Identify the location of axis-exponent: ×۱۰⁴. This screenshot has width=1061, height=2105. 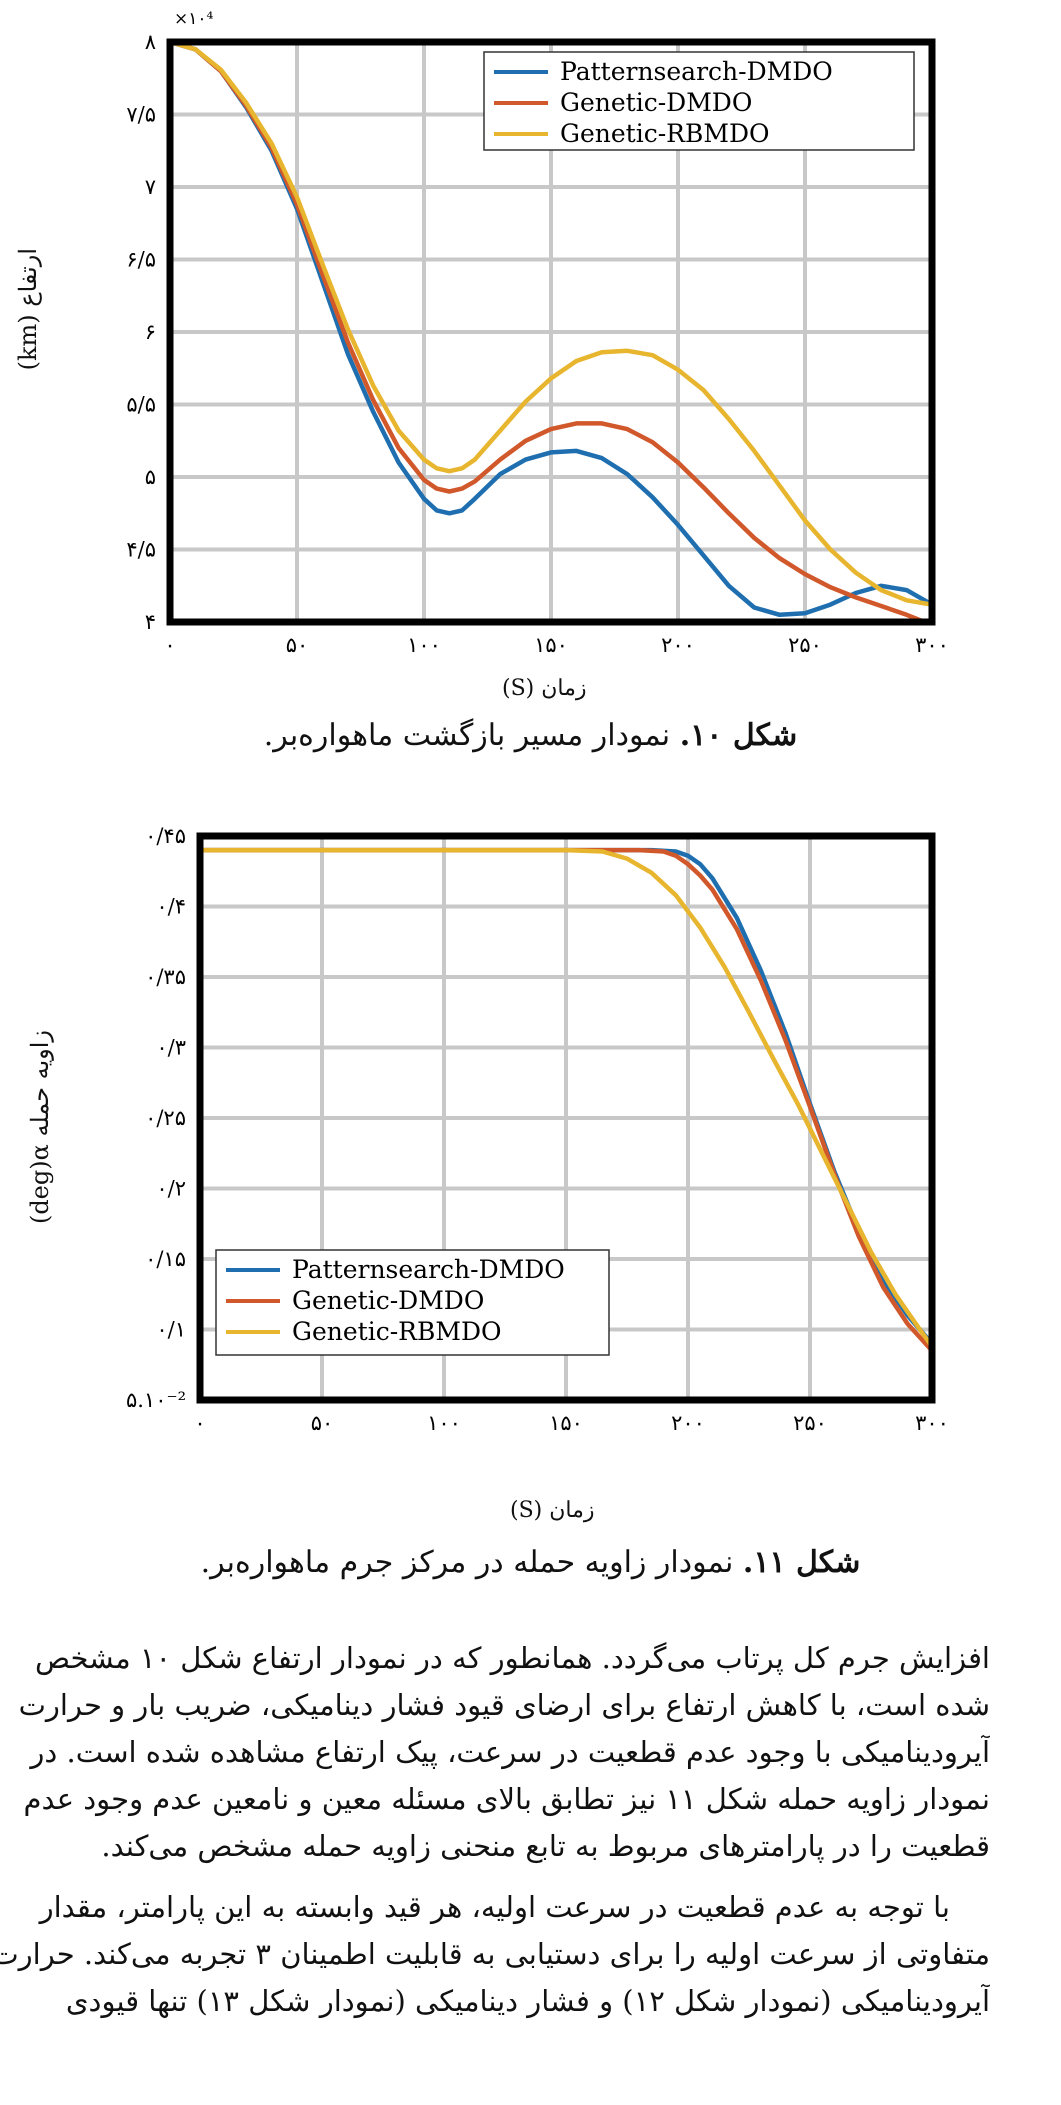
(194, 19).